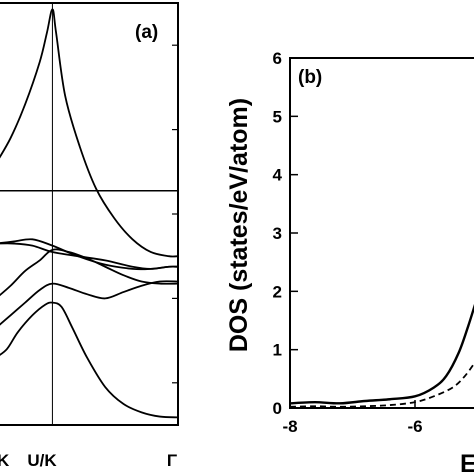  I want to click on panel-b-y-tick-label: 1, so click(277, 350).